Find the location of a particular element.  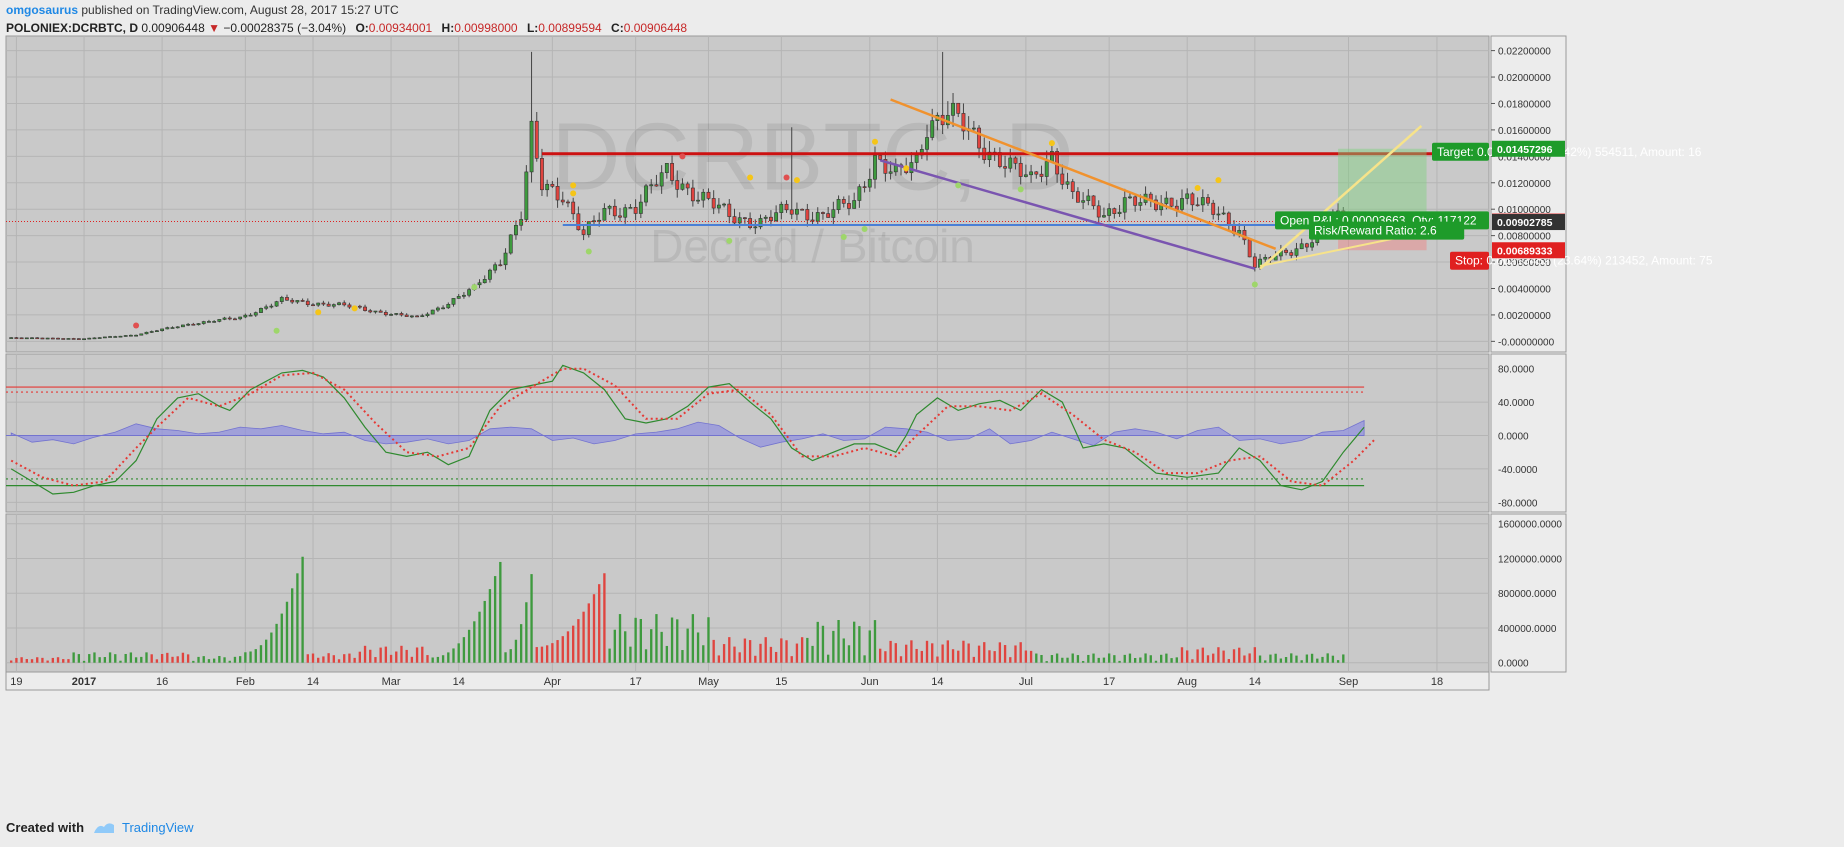

x-tick-label: 14 is located at coordinates (1255, 682).